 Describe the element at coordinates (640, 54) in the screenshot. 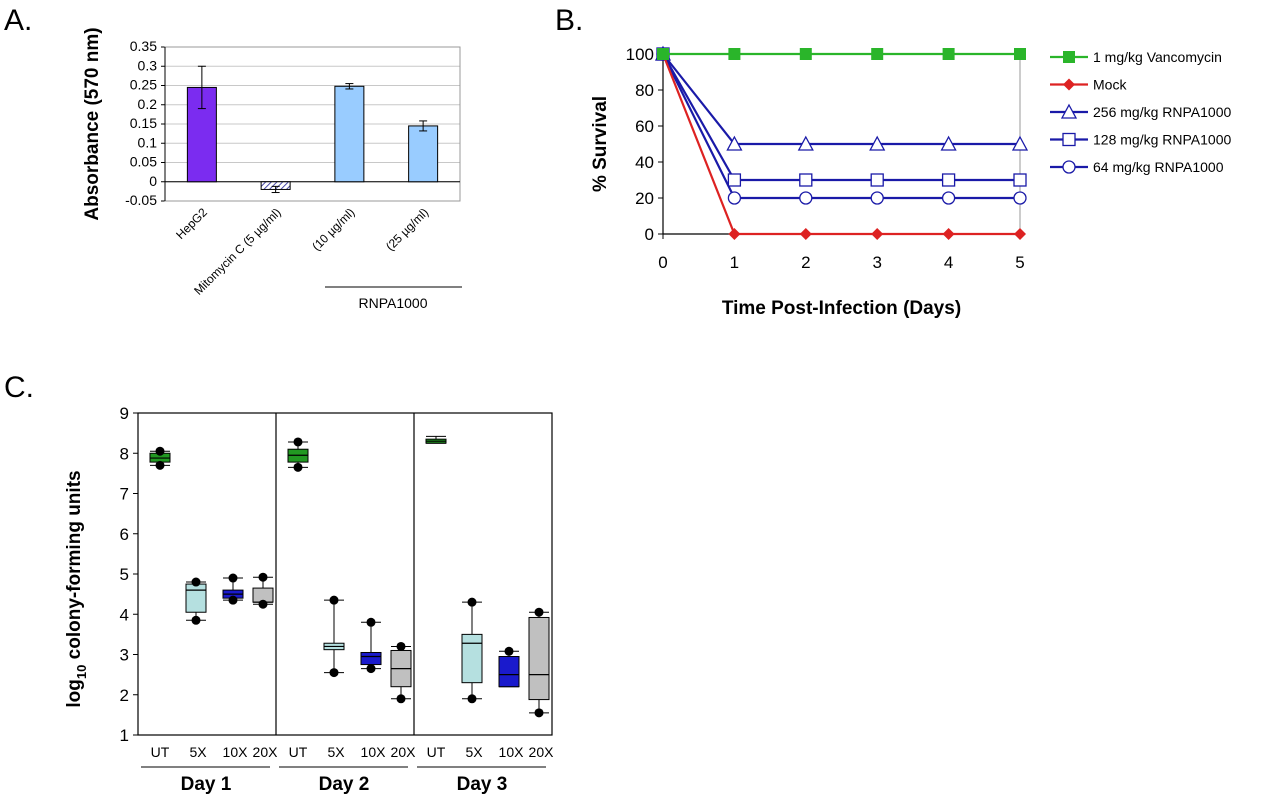

I see `y-tick-label: 100` at that location.